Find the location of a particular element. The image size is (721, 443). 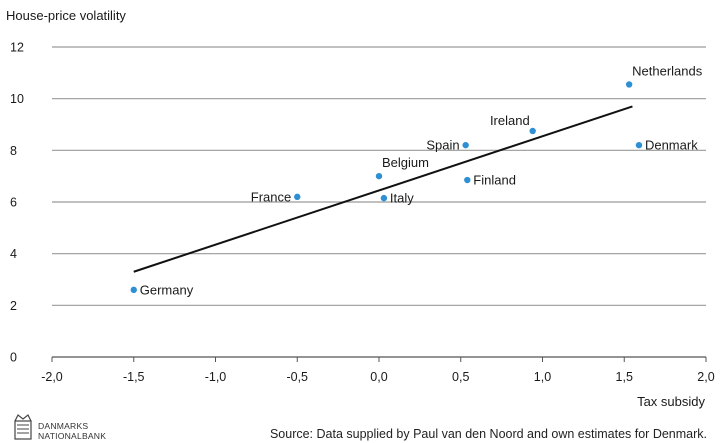

logo-line1: DANMARKS is located at coordinates (63, 426).